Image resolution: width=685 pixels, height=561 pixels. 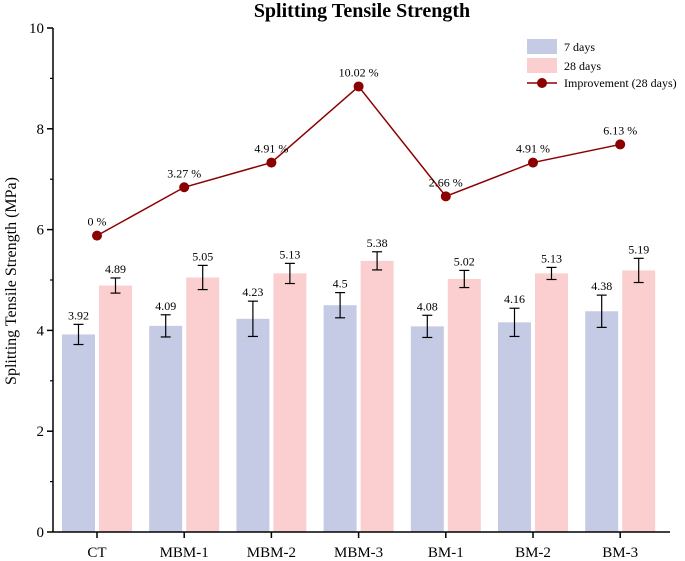 What do you see at coordinates (638, 249) in the screenshot?
I see `bar-value-label: 5.19` at bounding box center [638, 249].